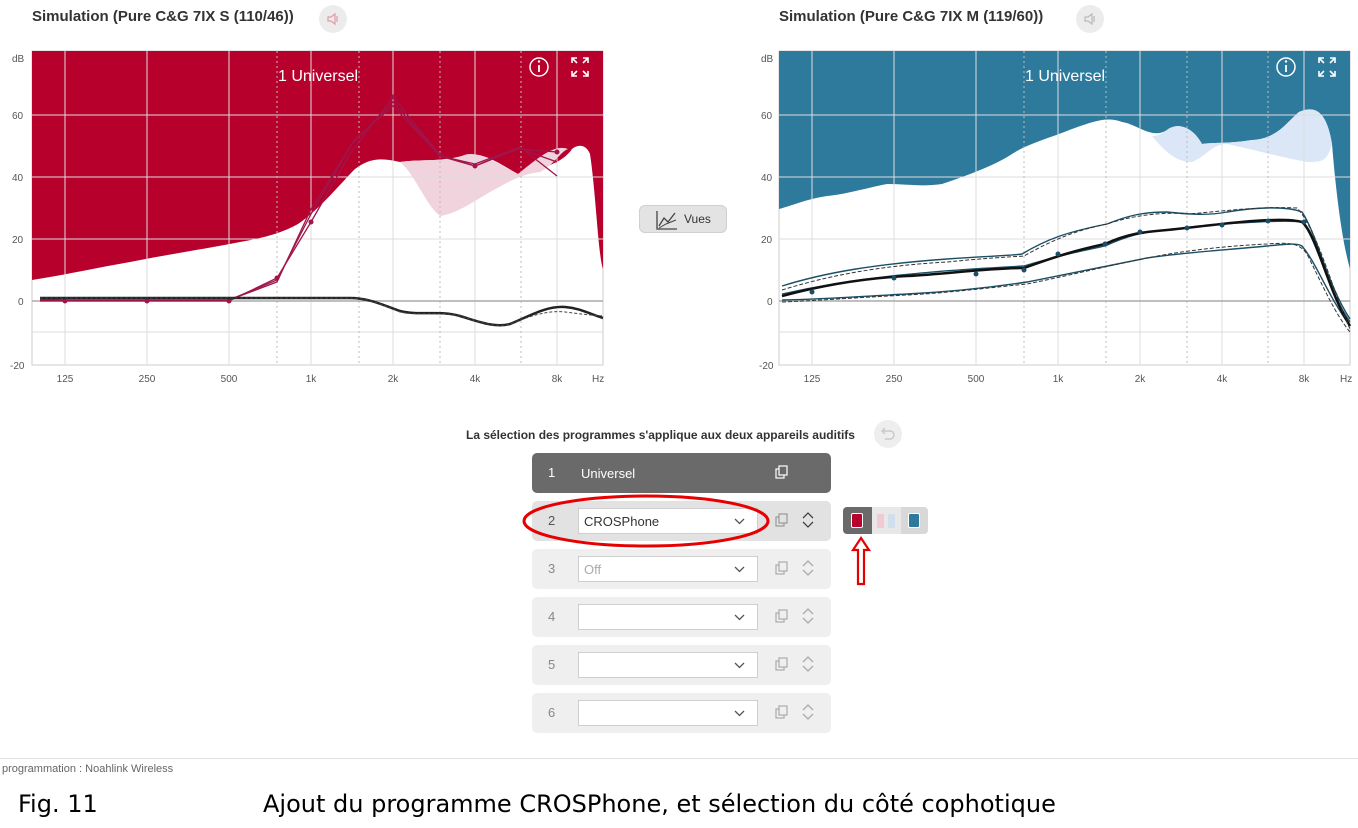 Image resolution: width=1358 pixels, height=828 pixels. What do you see at coordinates (1090, 19) in the screenshot?
I see `right-speaker-muted-icon` at bounding box center [1090, 19].